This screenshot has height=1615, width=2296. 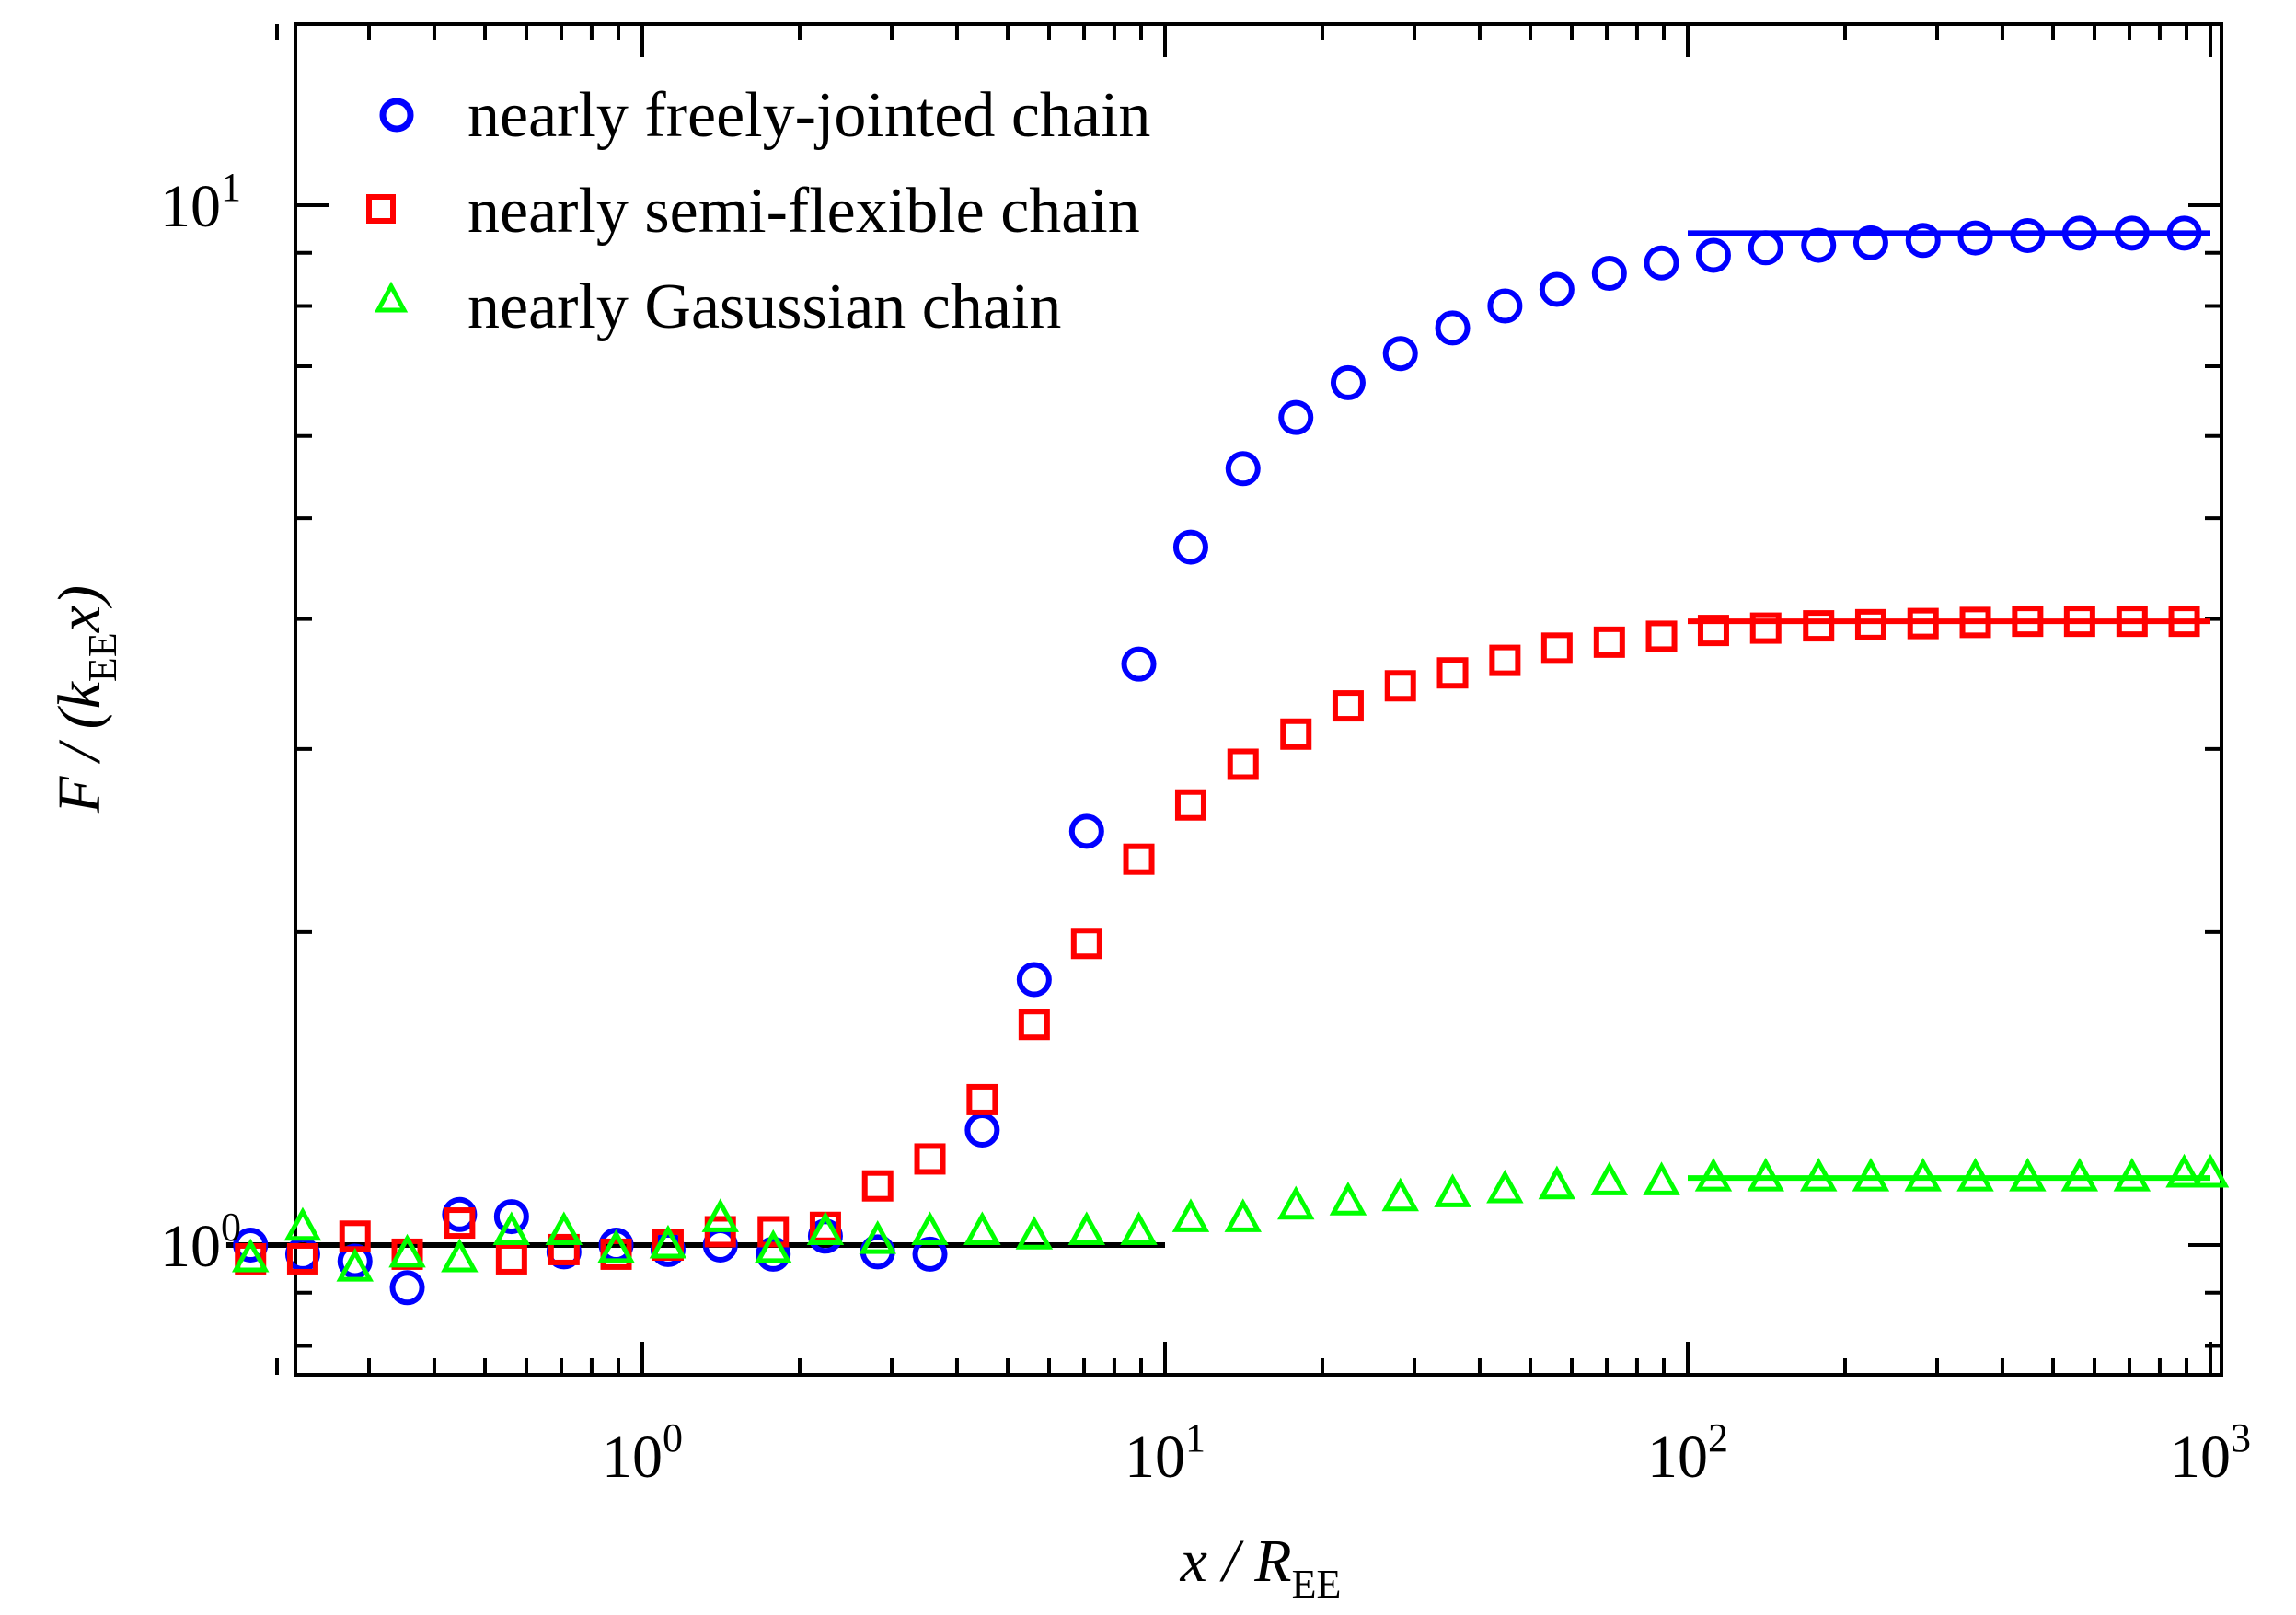 What do you see at coordinates (804, 211) in the screenshot?
I see `legend-label-semi-flexible: nearly semi-flexible chain` at bounding box center [804, 211].